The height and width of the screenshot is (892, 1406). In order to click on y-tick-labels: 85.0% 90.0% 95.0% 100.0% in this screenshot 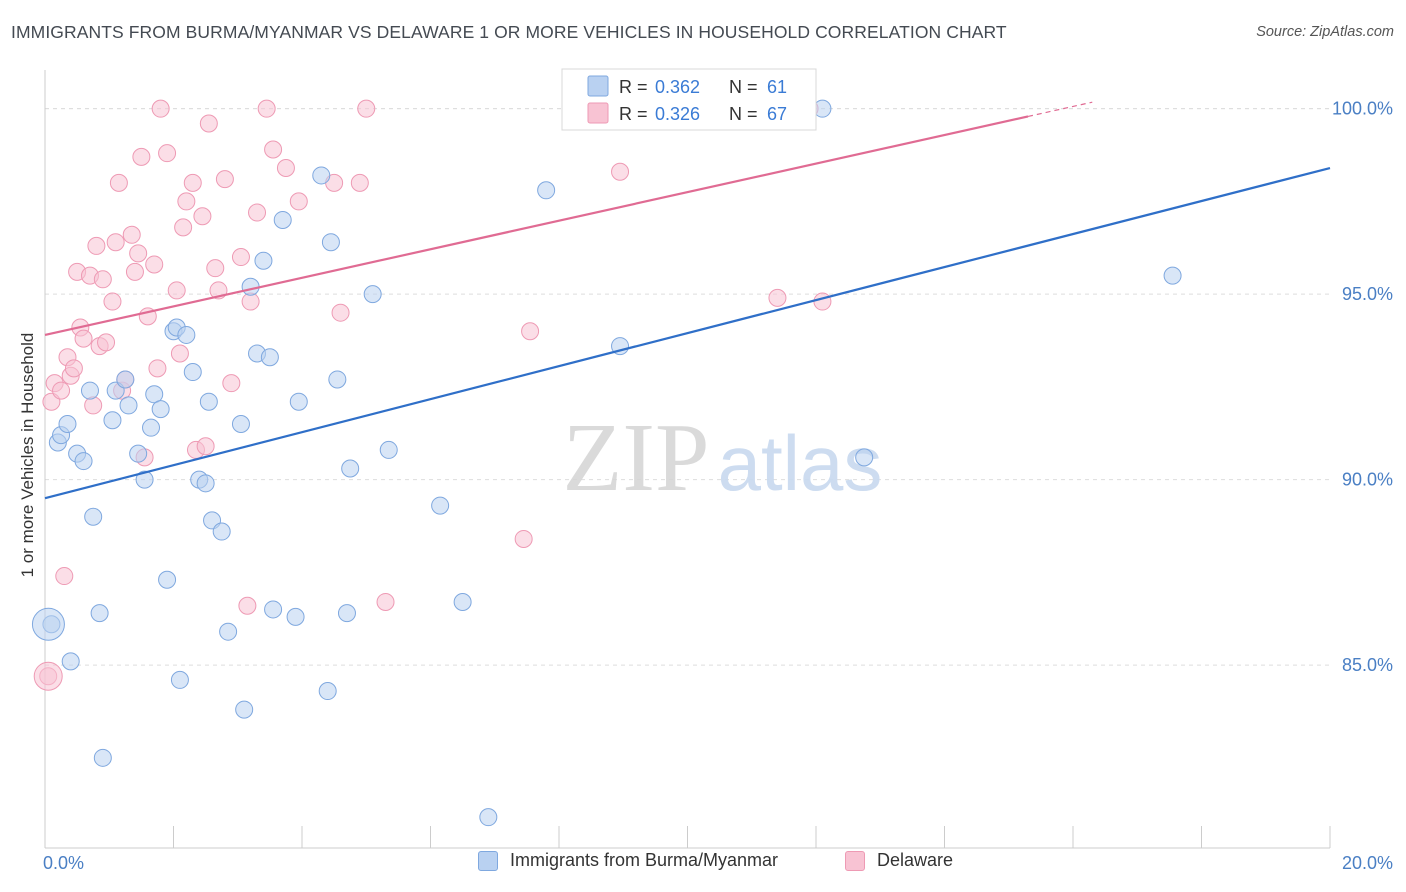, I will do `click(1362, 387)`.